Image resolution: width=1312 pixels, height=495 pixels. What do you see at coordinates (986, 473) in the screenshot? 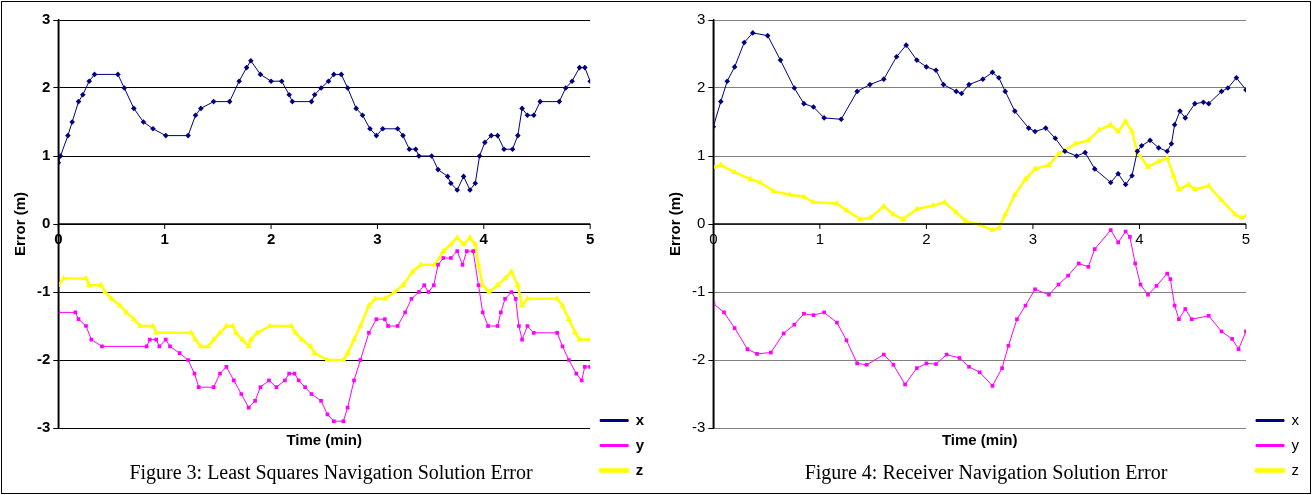
I see `text: Figure 4: Receiver Navigation Solution Error` at bounding box center [986, 473].